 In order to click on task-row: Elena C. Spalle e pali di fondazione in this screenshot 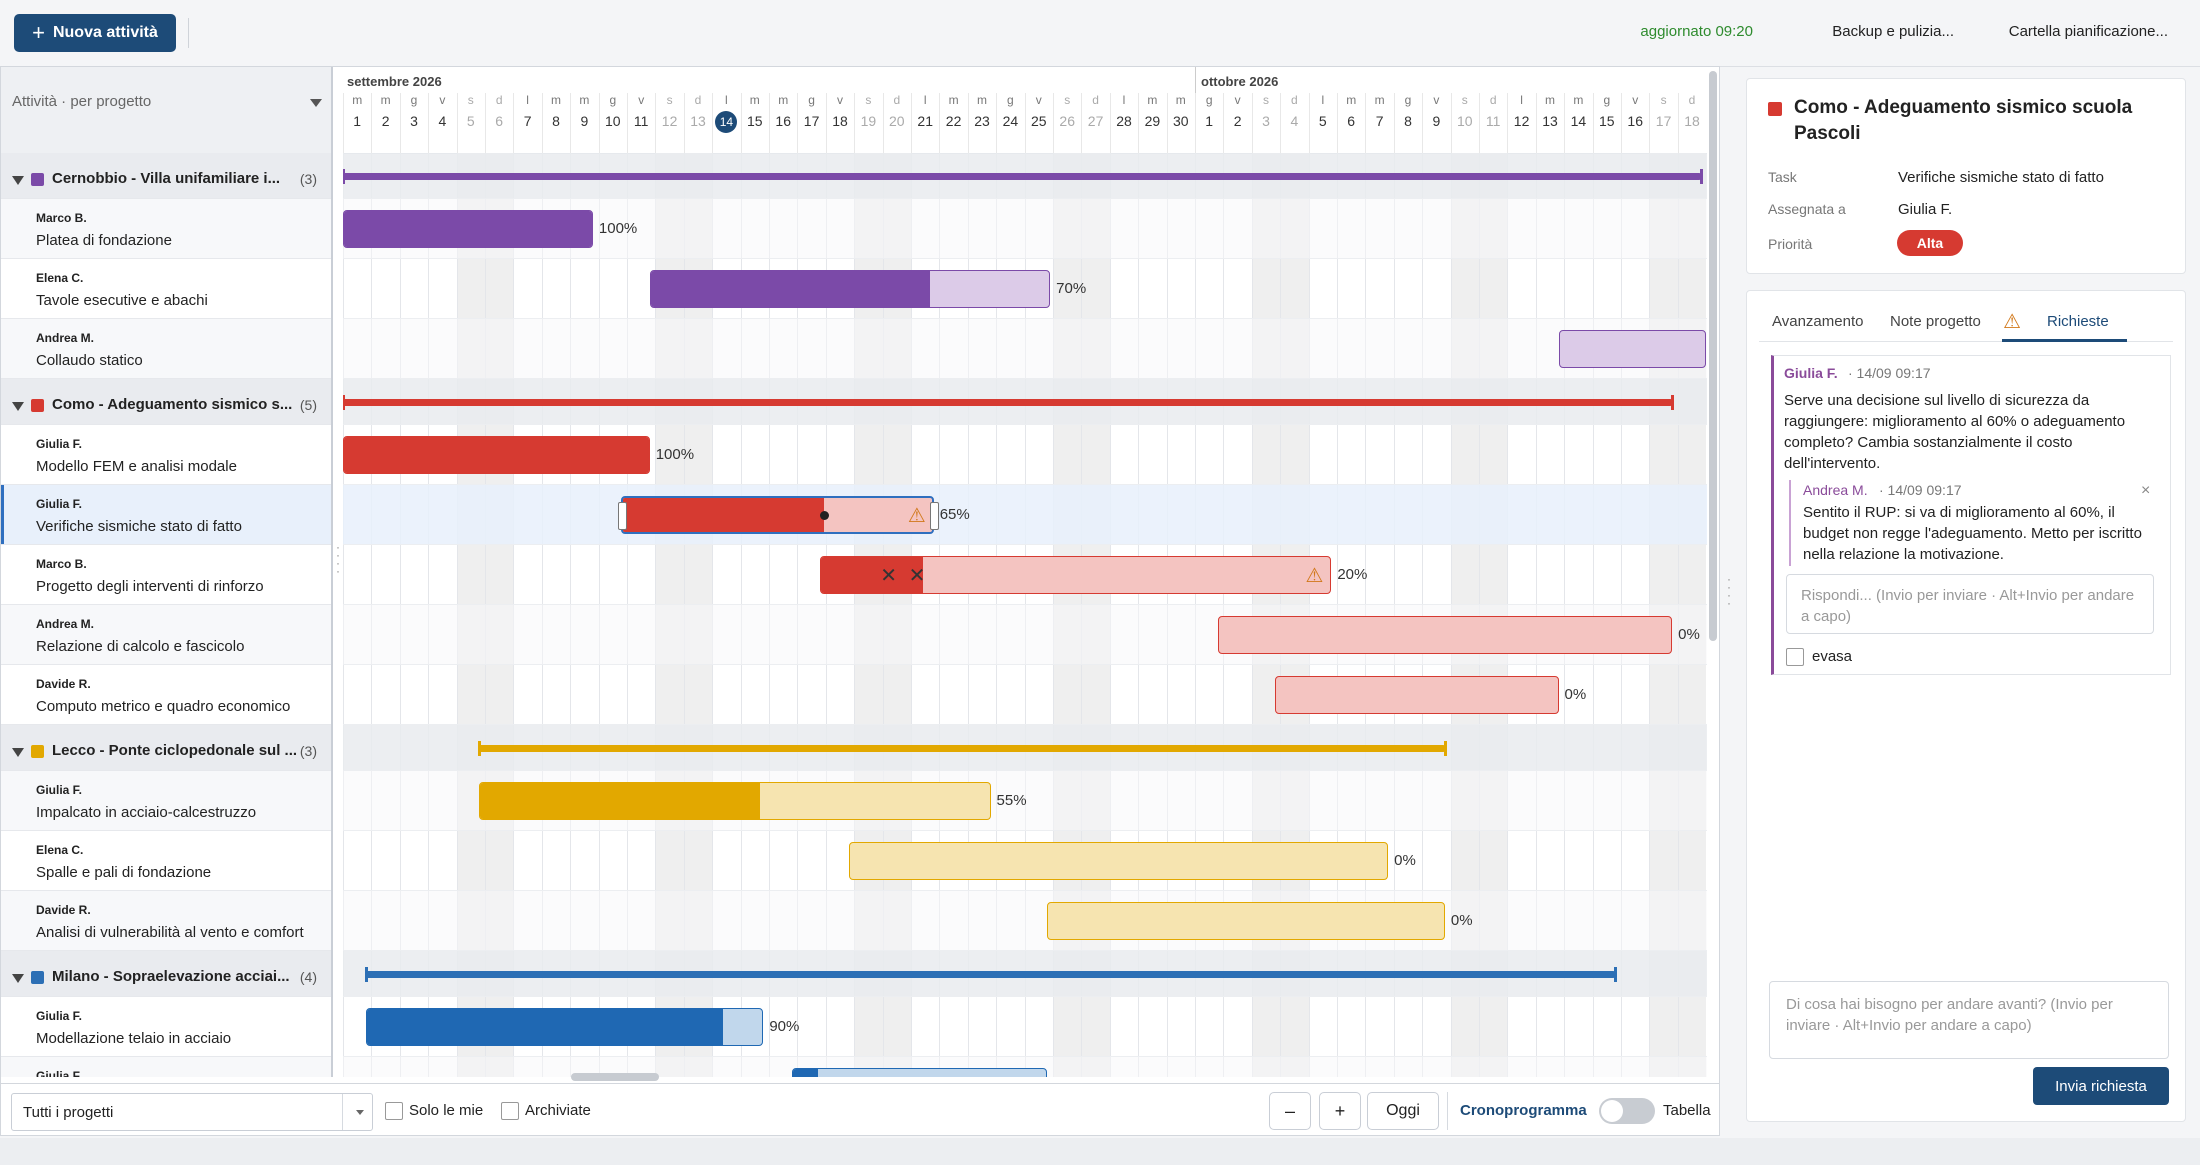, I will do `click(166, 861)`.